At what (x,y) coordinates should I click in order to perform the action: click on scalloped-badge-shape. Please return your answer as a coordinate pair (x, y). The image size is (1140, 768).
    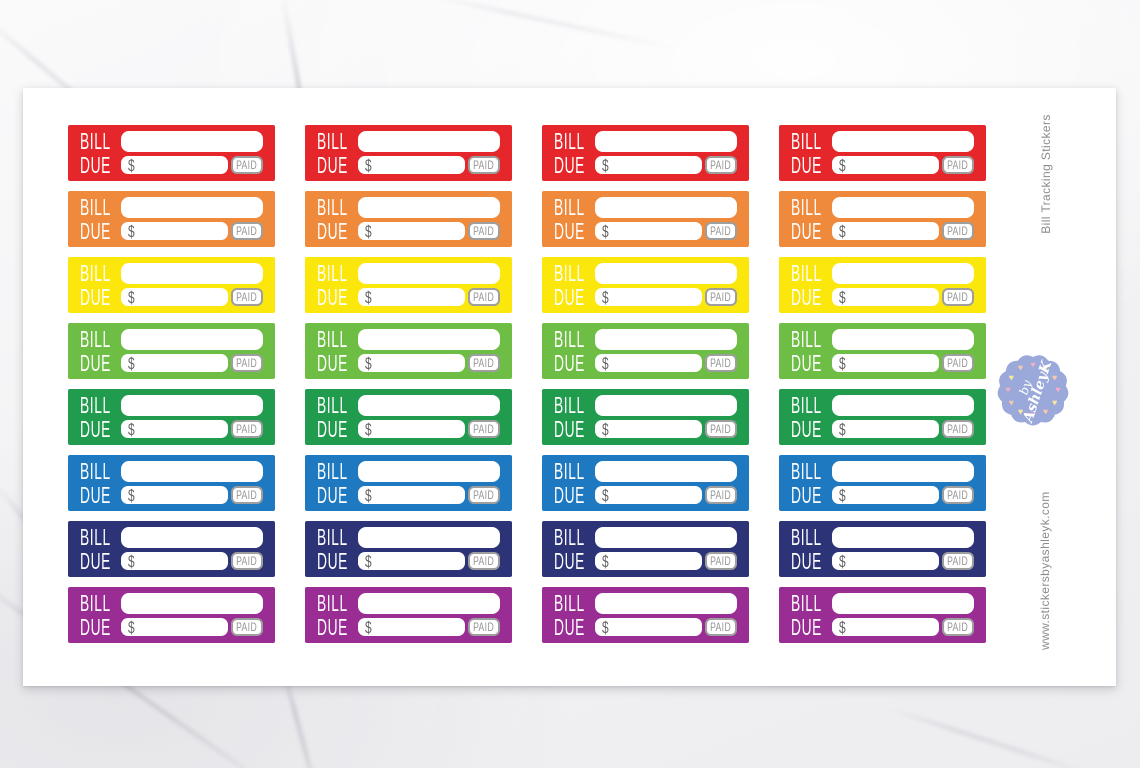
    Looking at the image, I should click on (1033, 390).